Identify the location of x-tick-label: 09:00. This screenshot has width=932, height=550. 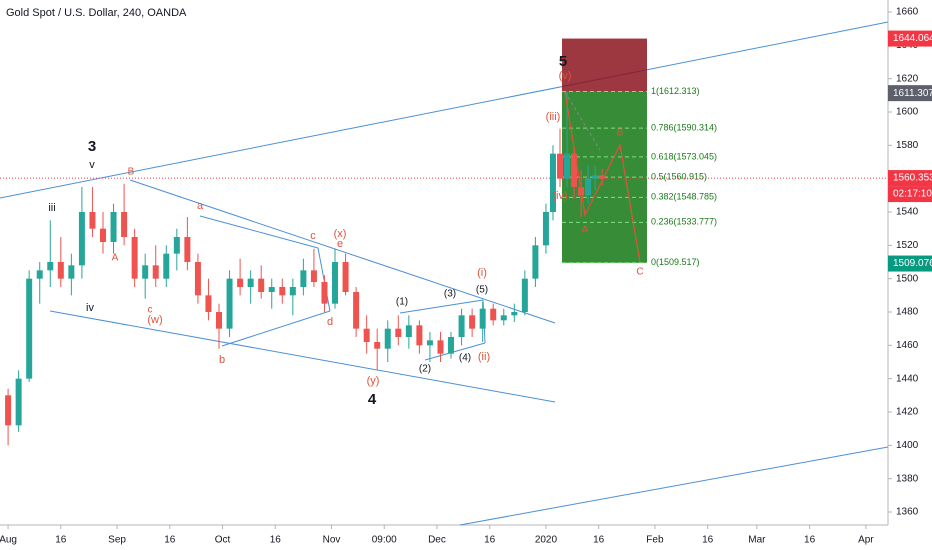
(384, 540).